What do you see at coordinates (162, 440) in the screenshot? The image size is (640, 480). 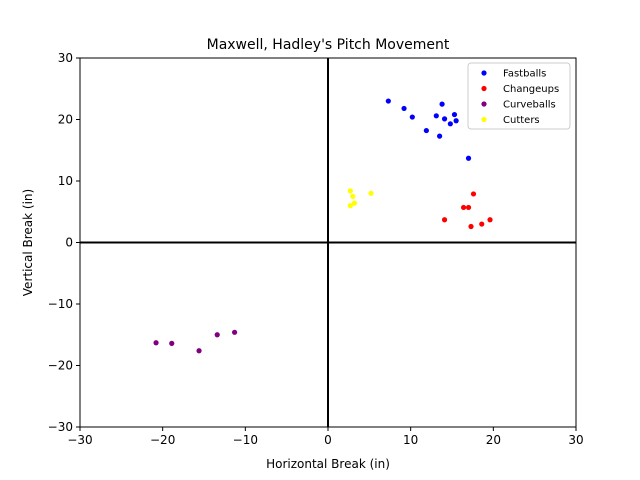 I see `x-tick-label: −20` at bounding box center [162, 440].